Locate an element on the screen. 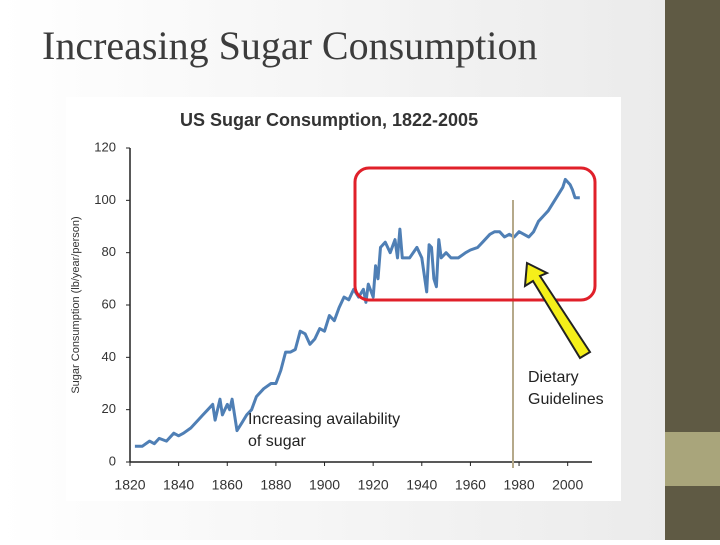 The width and height of the screenshot is (720, 545). y-tick-label: 100 is located at coordinates (105, 199).